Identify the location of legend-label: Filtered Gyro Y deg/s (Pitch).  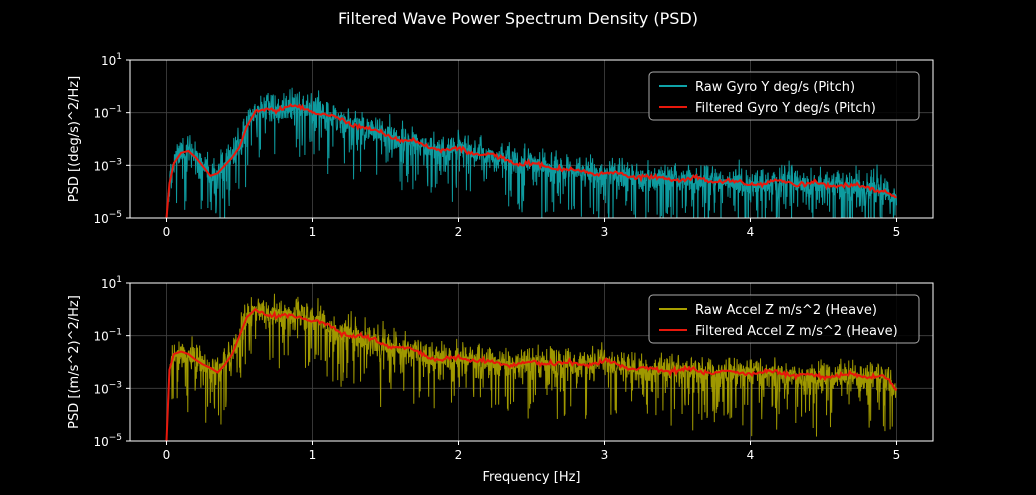
(785, 108).